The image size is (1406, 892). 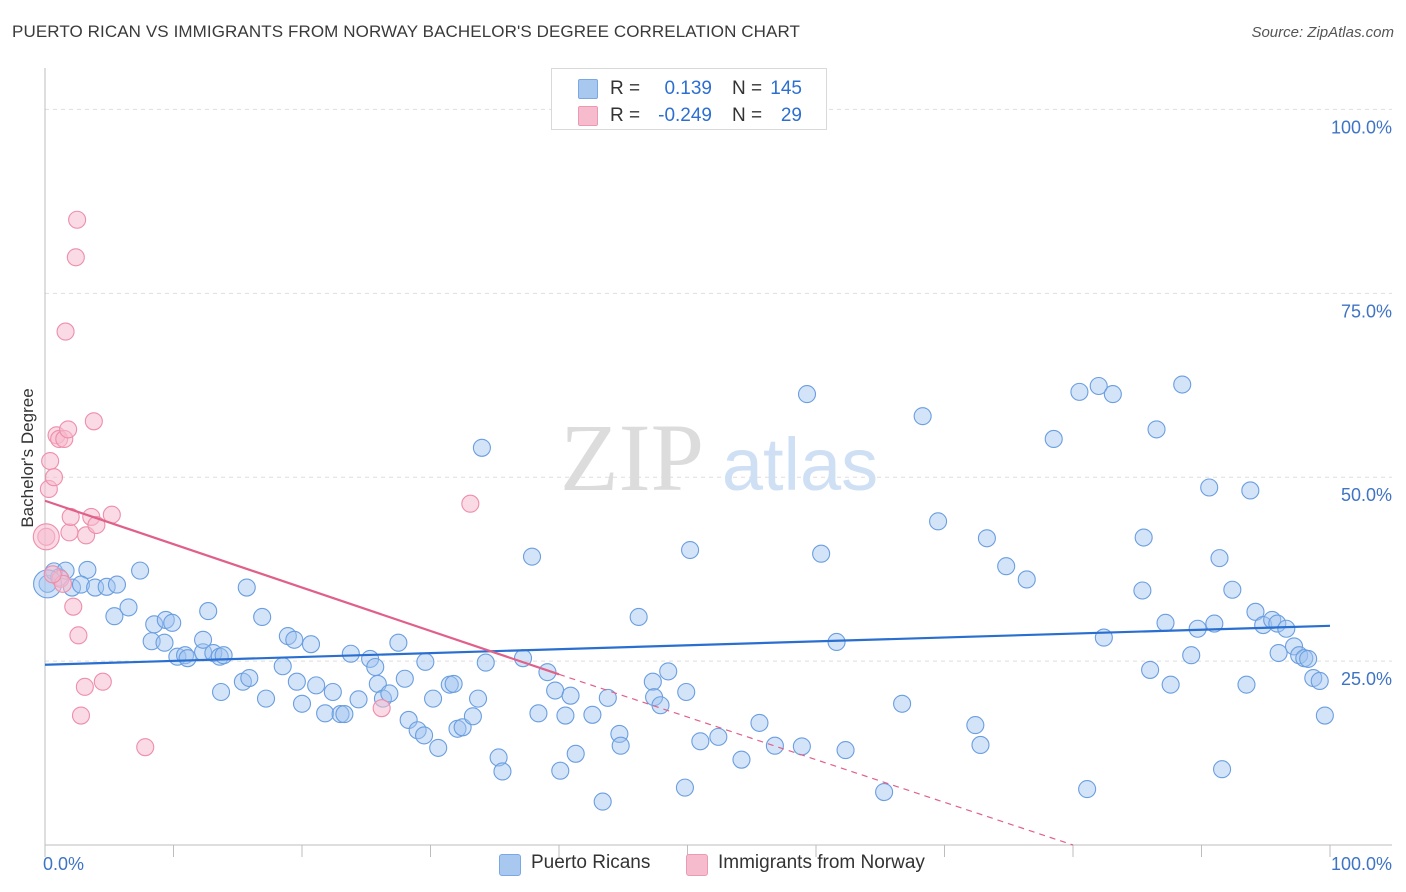 What do you see at coordinates (747, 115) in the screenshot?
I see `n-label: N =` at bounding box center [747, 115].